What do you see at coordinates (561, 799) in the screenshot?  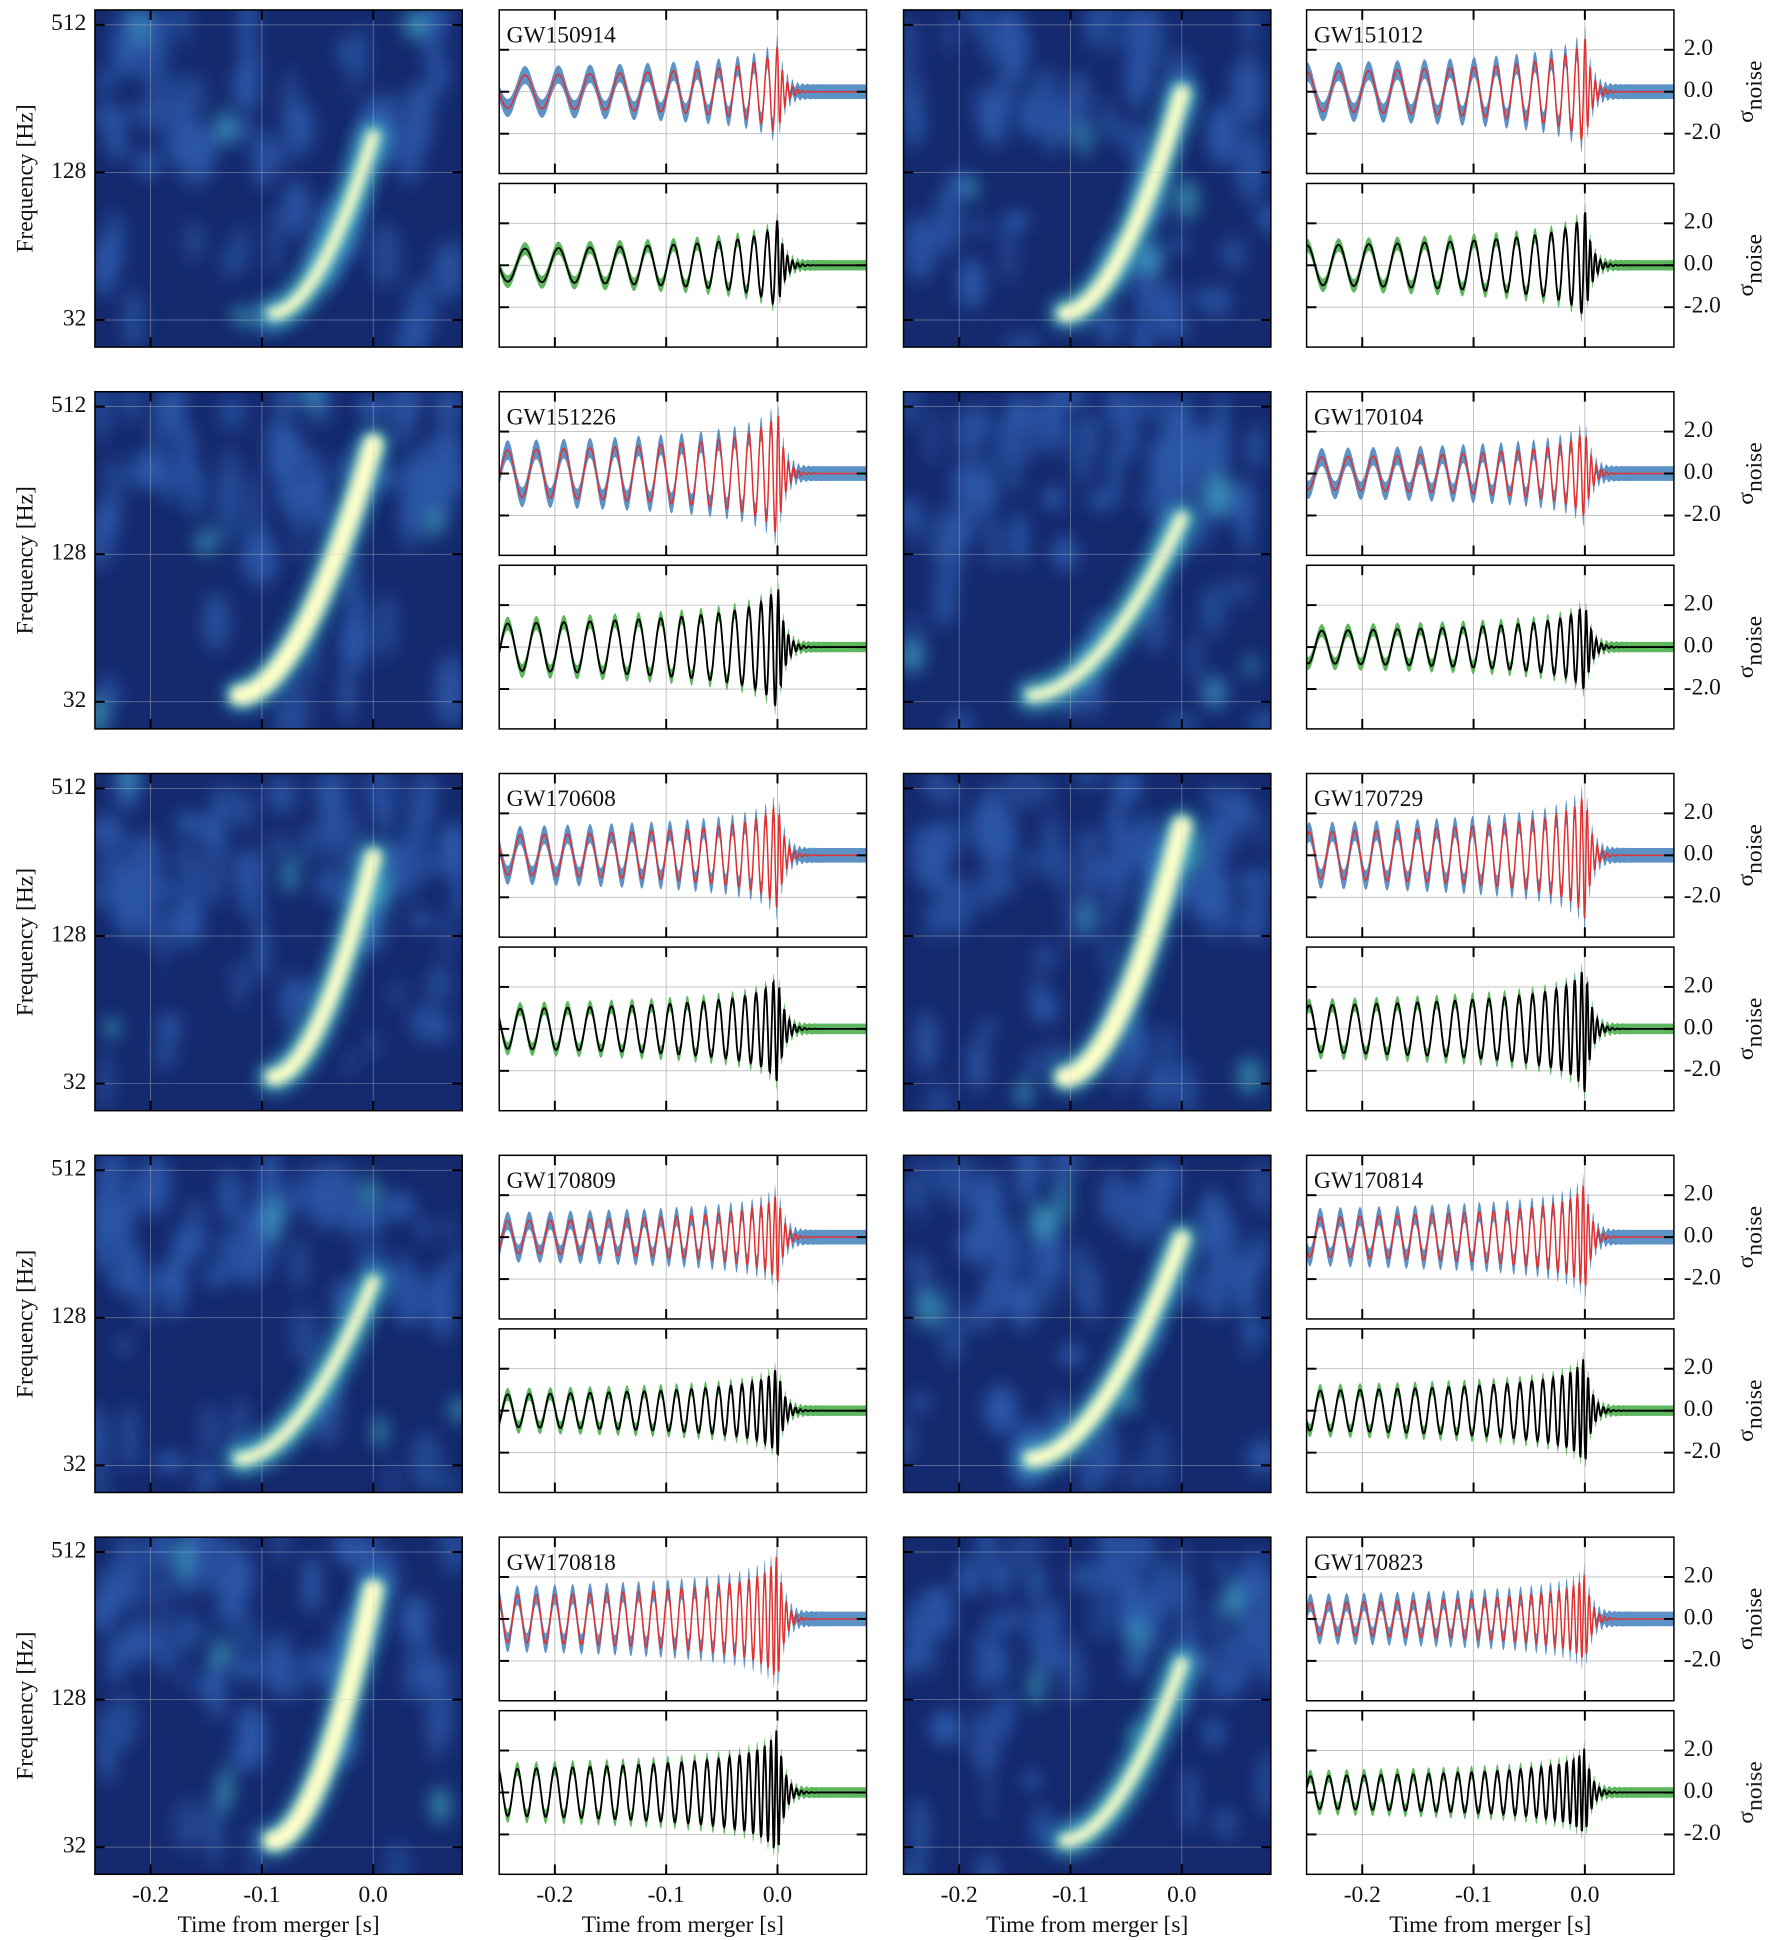 I see `event-name: GW170608` at bounding box center [561, 799].